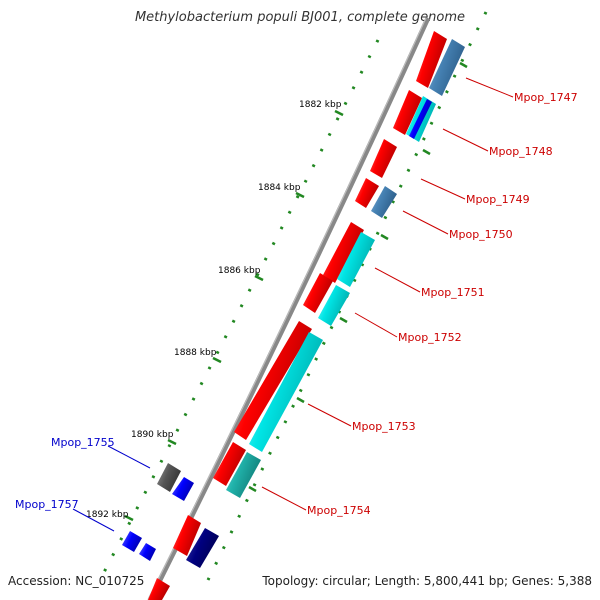 This screenshot has height=600, width=600. What do you see at coordinates (239, 271) in the screenshot?
I see `scale-label-1886: 1886 kbp` at bounding box center [239, 271].